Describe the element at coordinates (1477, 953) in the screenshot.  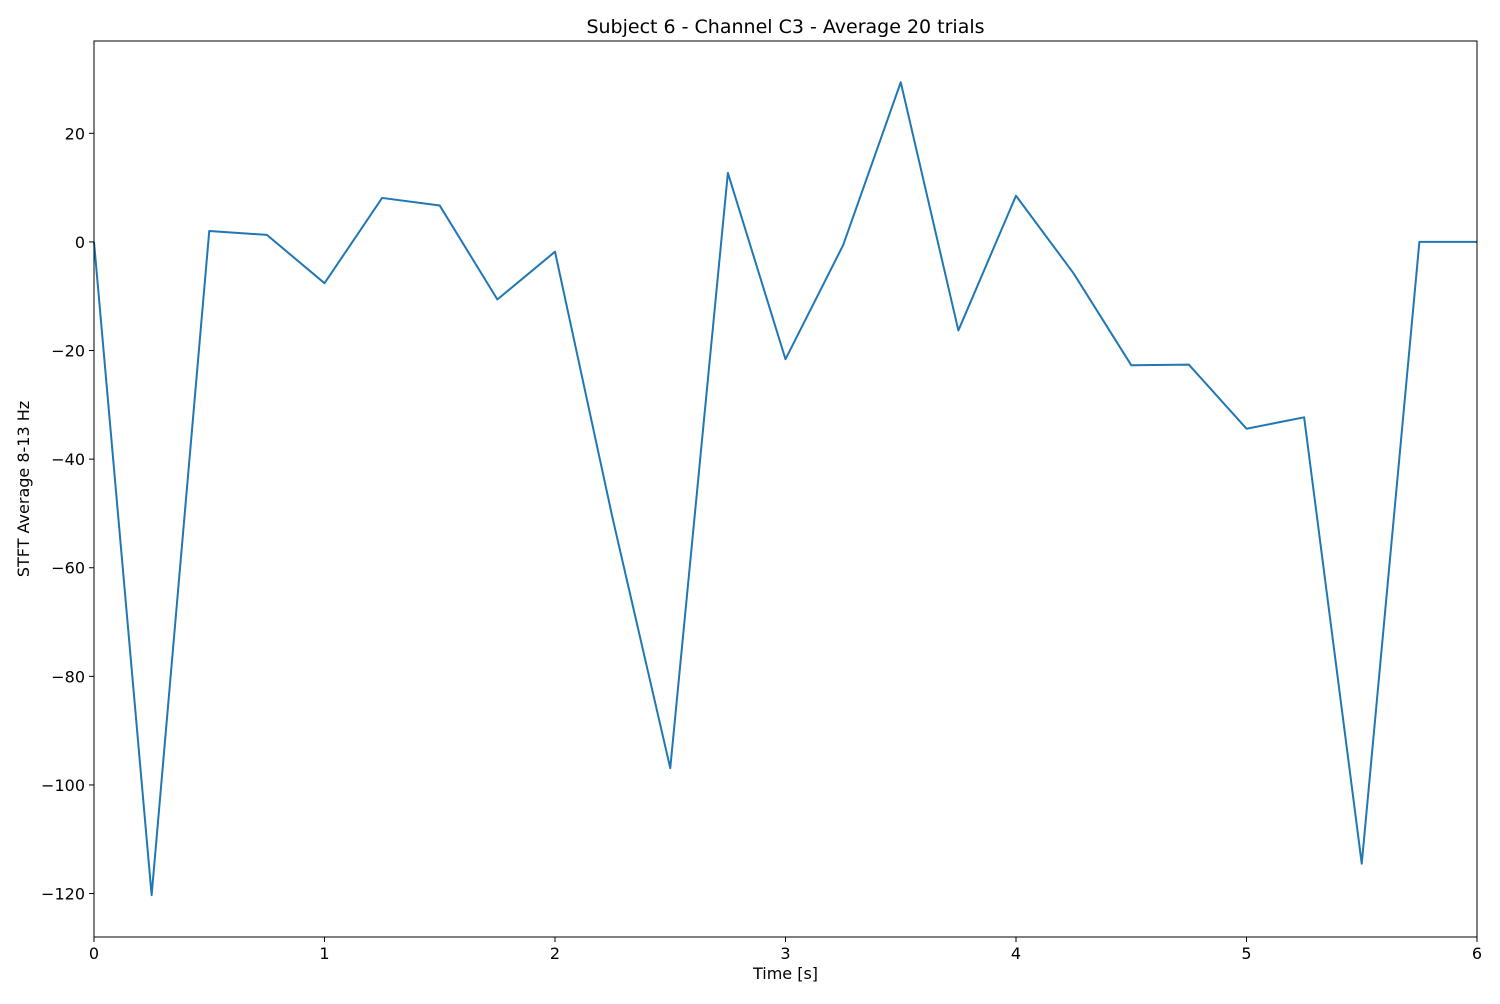
I see `x-tick-label: 6` at that location.